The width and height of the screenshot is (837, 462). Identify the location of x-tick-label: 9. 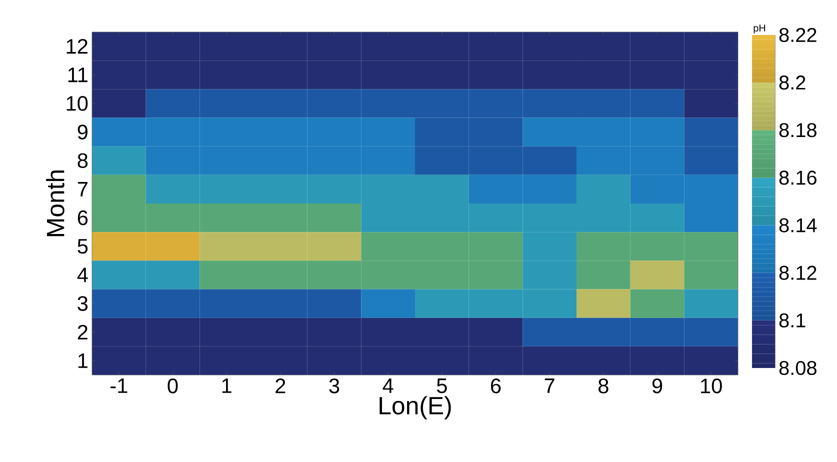
(657, 386).